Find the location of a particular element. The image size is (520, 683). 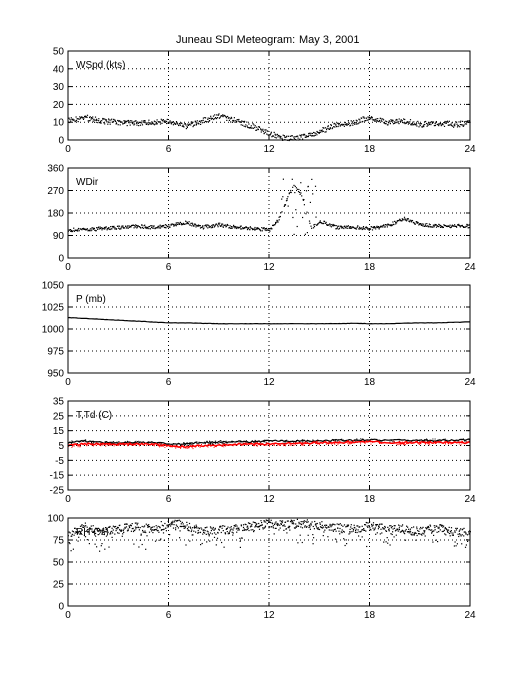

y-tick-label: 1000 is located at coordinates (53, 330).